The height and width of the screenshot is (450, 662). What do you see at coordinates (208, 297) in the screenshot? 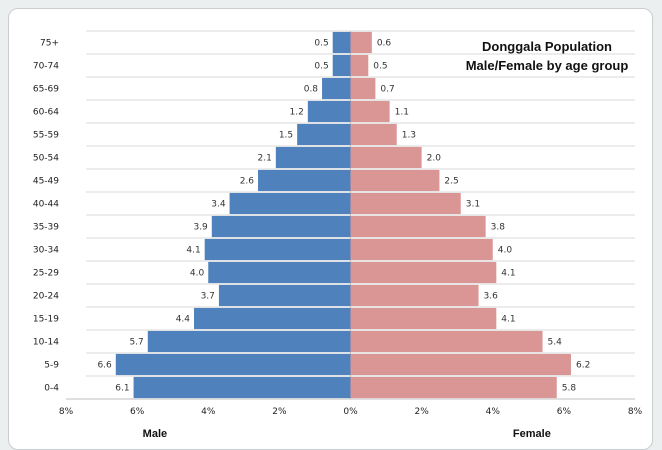
I see `data-label-male-20-24: 3.7` at bounding box center [208, 297].